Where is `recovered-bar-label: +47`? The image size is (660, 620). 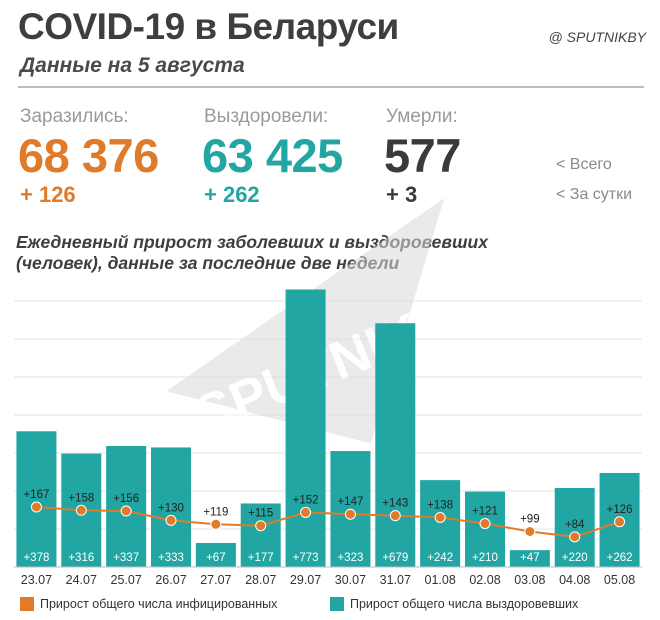 recovered-bar-label: +47 is located at coordinates (530, 558).